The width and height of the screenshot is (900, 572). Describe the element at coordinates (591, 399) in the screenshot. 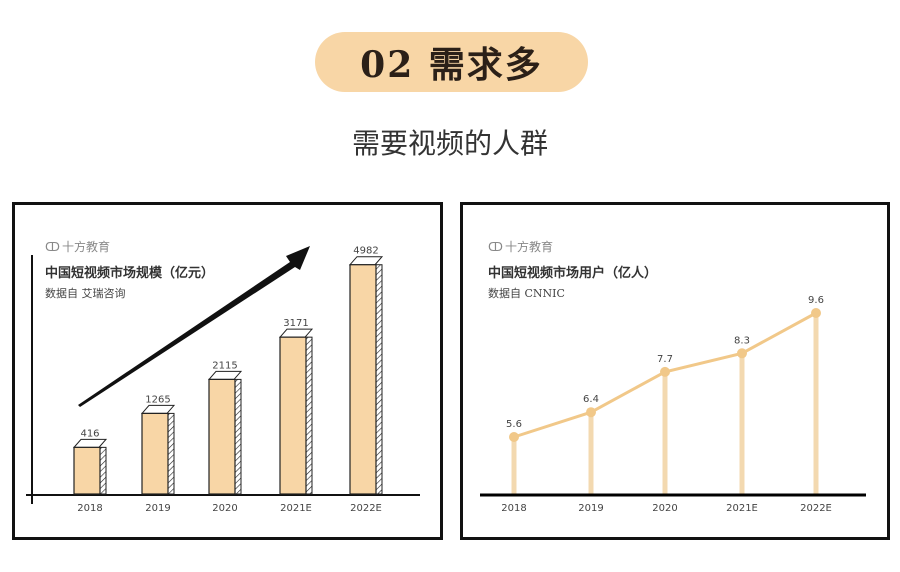

I see `data-label: 6.4` at that location.